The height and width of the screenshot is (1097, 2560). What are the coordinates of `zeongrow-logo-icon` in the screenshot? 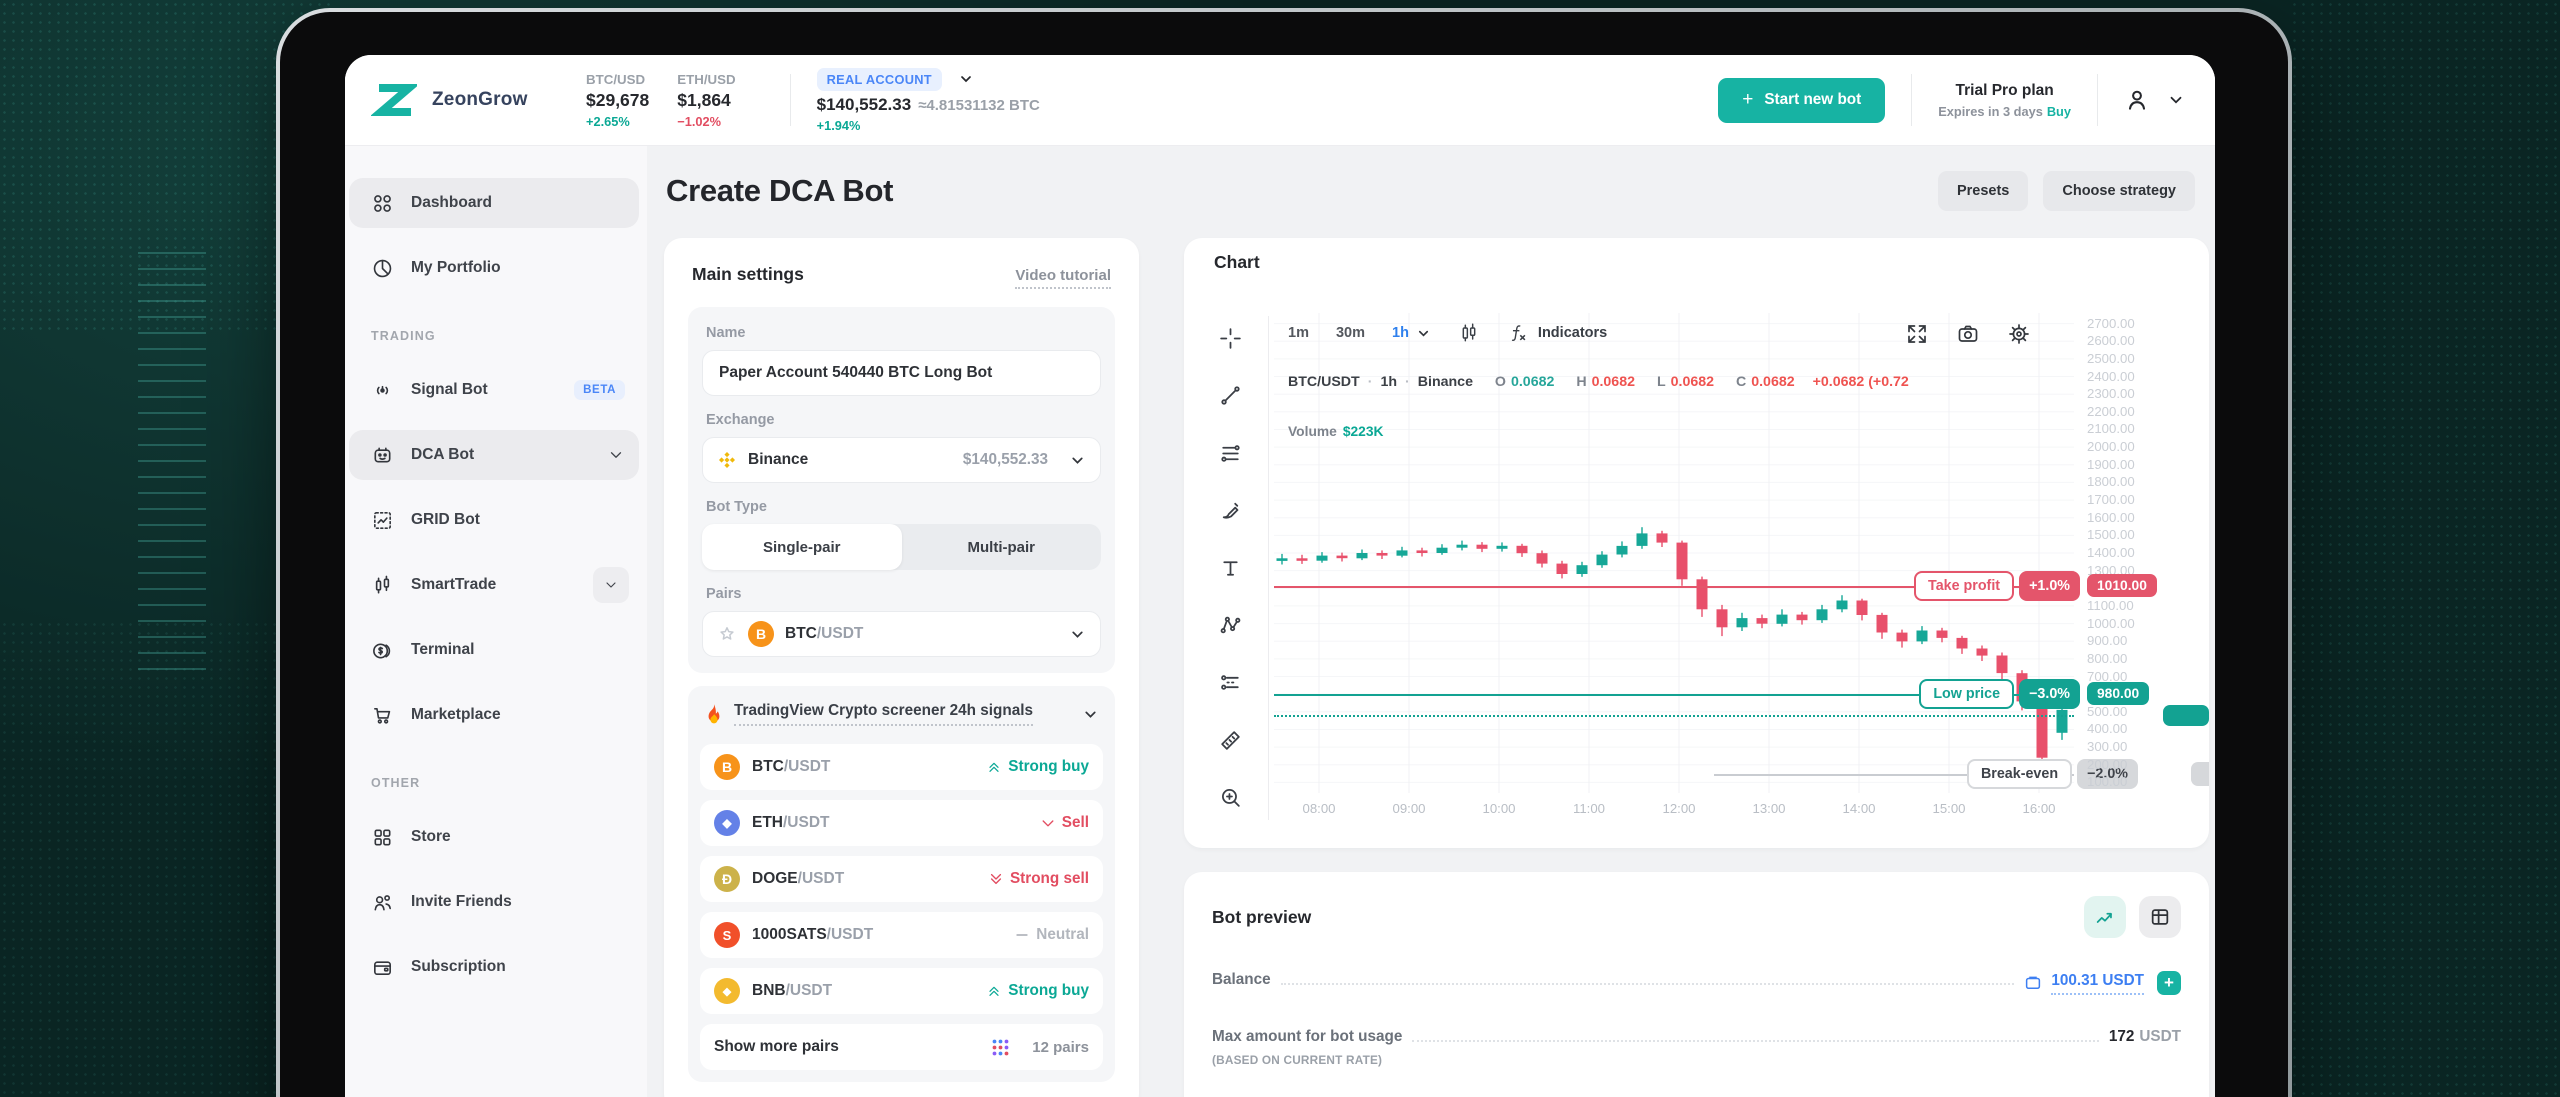 It's located at (394, 100).